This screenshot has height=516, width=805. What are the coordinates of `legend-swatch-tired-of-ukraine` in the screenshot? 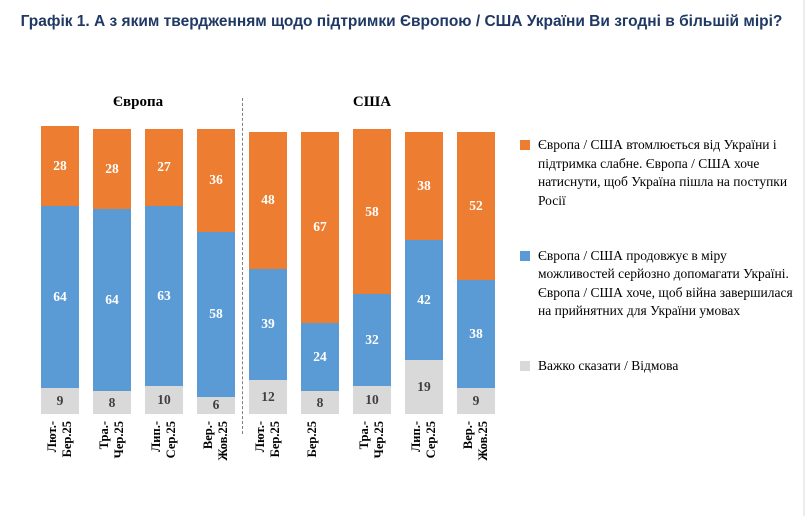 It's located at (525, 145).